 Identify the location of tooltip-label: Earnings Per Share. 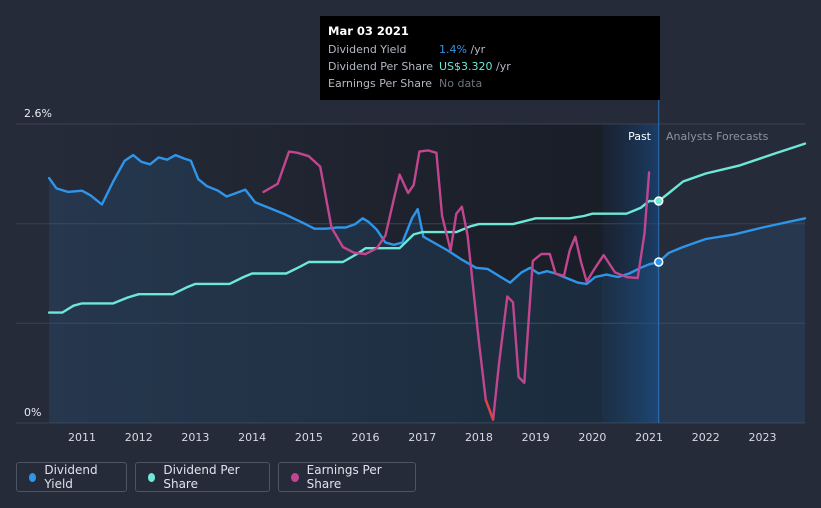
(380, 83).